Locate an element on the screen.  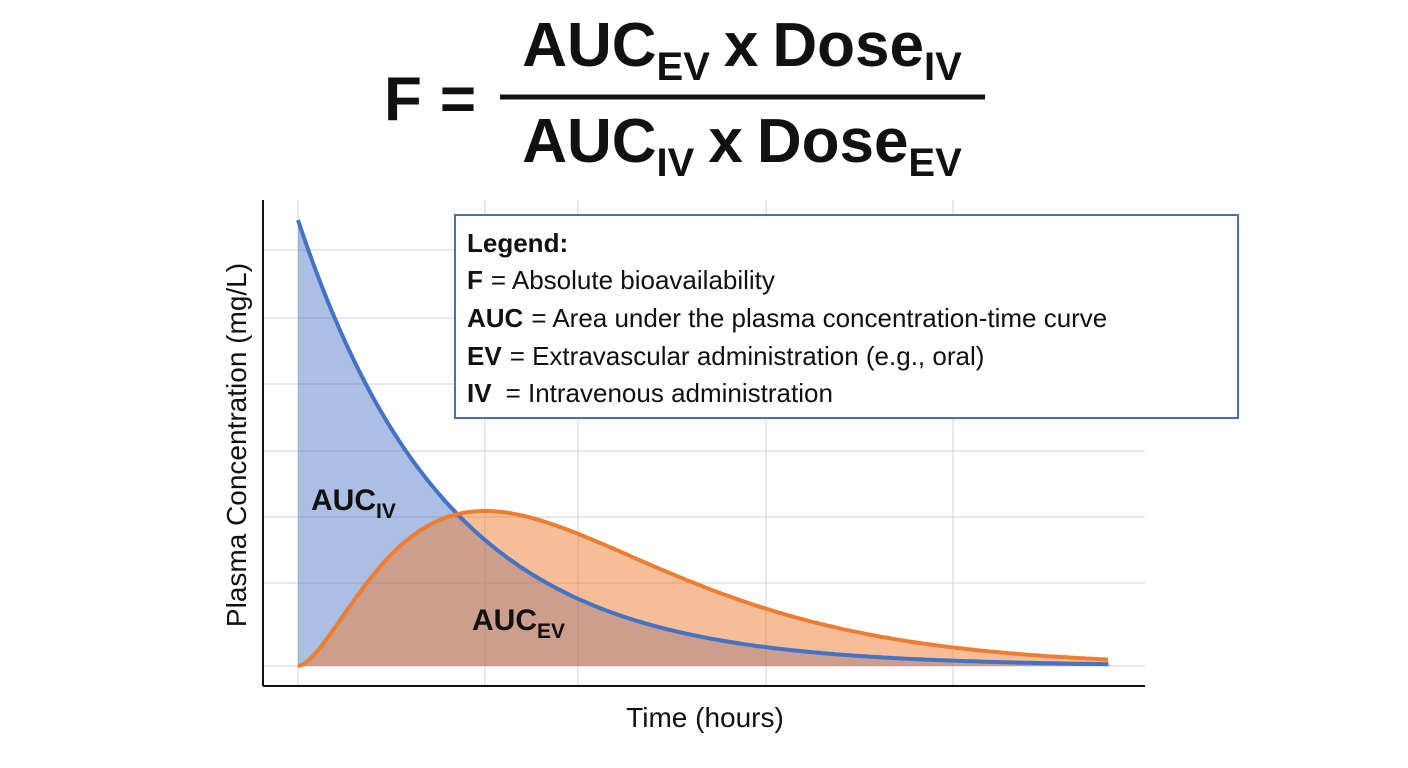
legend-title: Legend: is located at coordinates (517, 243).